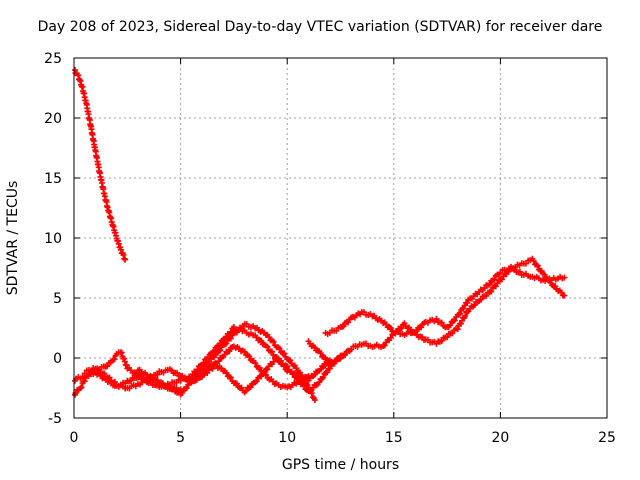  Describe the element at coordinates (53, 239) in the screenshot. I see `y-tick-label: 10` at that location.